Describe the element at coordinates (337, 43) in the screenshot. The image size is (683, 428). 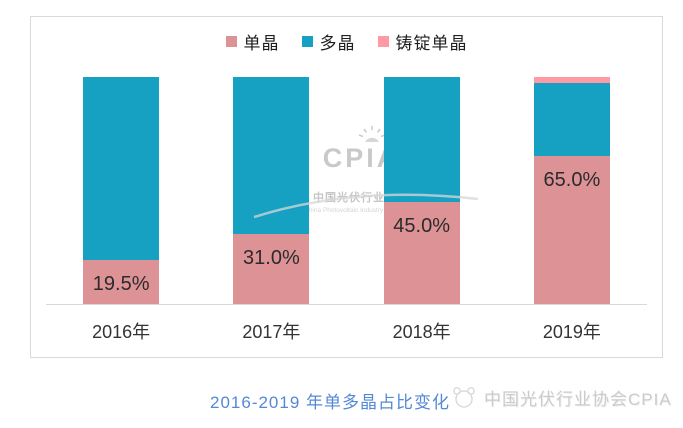
I see `legend-label: 多晶` at that location.